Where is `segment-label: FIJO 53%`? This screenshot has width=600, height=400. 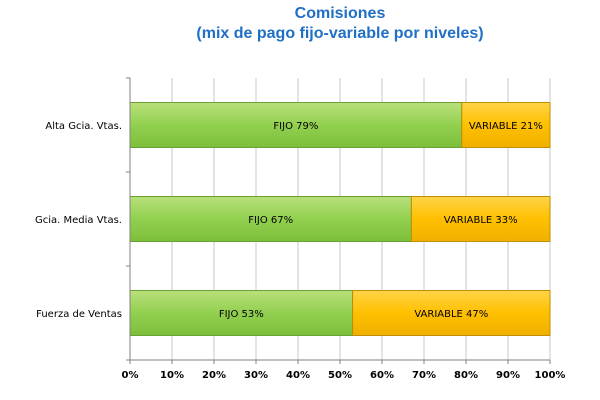 segment-label: FIJO 53% is located at coordinates (241, 314).